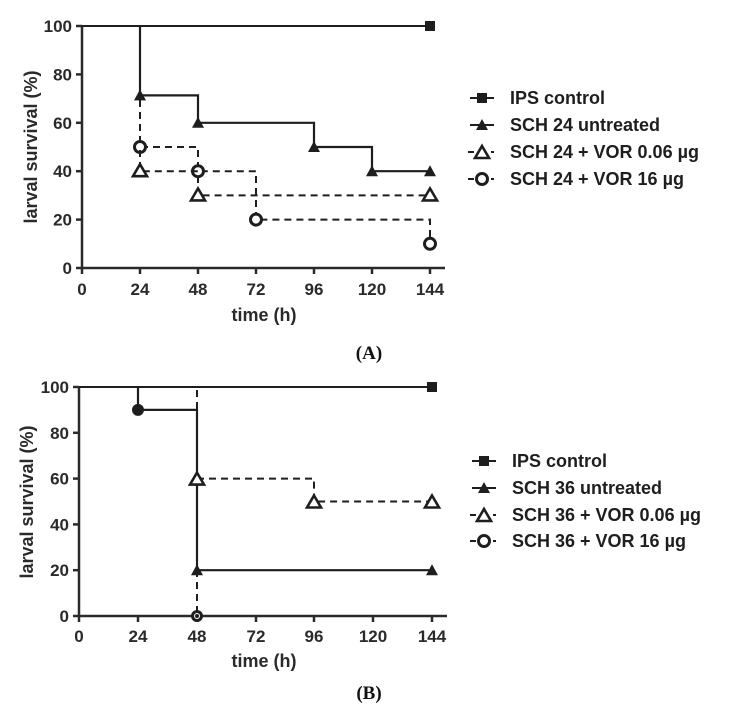 The height and width of the screenshot is (718, 740). What do you see at coordinates (369, 353) in the screenshot?
I see `panel-a-label: (A)` at bounding box center [369, 353].